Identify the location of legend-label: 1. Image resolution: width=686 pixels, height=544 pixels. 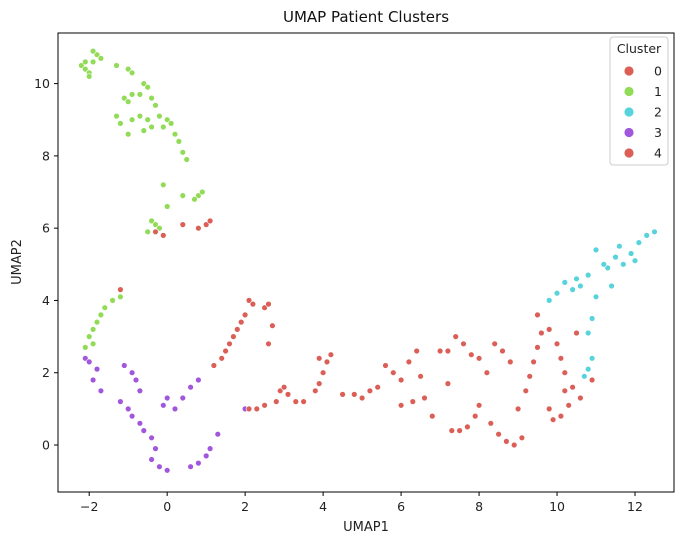
(658, 91).